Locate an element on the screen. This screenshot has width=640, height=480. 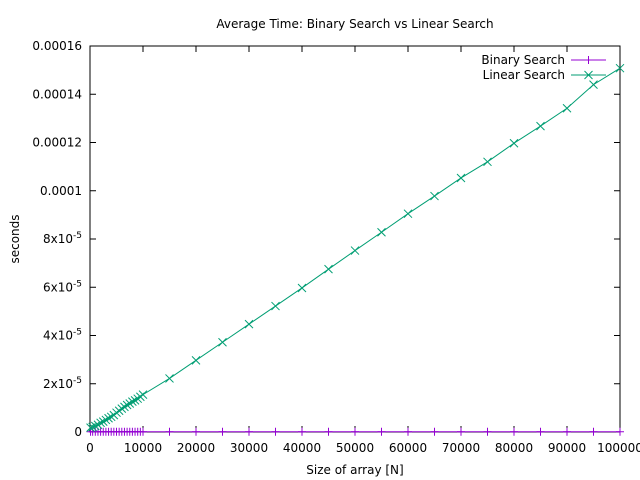
x-tick-label: 90000 is located at coordinates (567, 448).